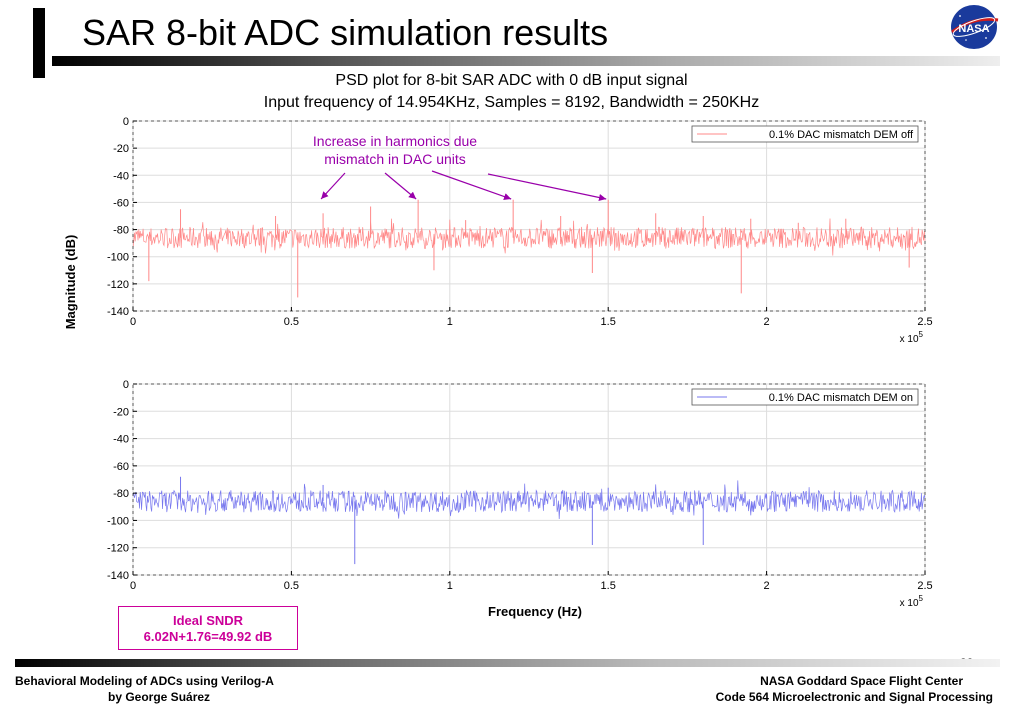  What do you see at coordinates (526, 61) in the screenshot?
I see `title-rule` at bounding box center [526, 61].